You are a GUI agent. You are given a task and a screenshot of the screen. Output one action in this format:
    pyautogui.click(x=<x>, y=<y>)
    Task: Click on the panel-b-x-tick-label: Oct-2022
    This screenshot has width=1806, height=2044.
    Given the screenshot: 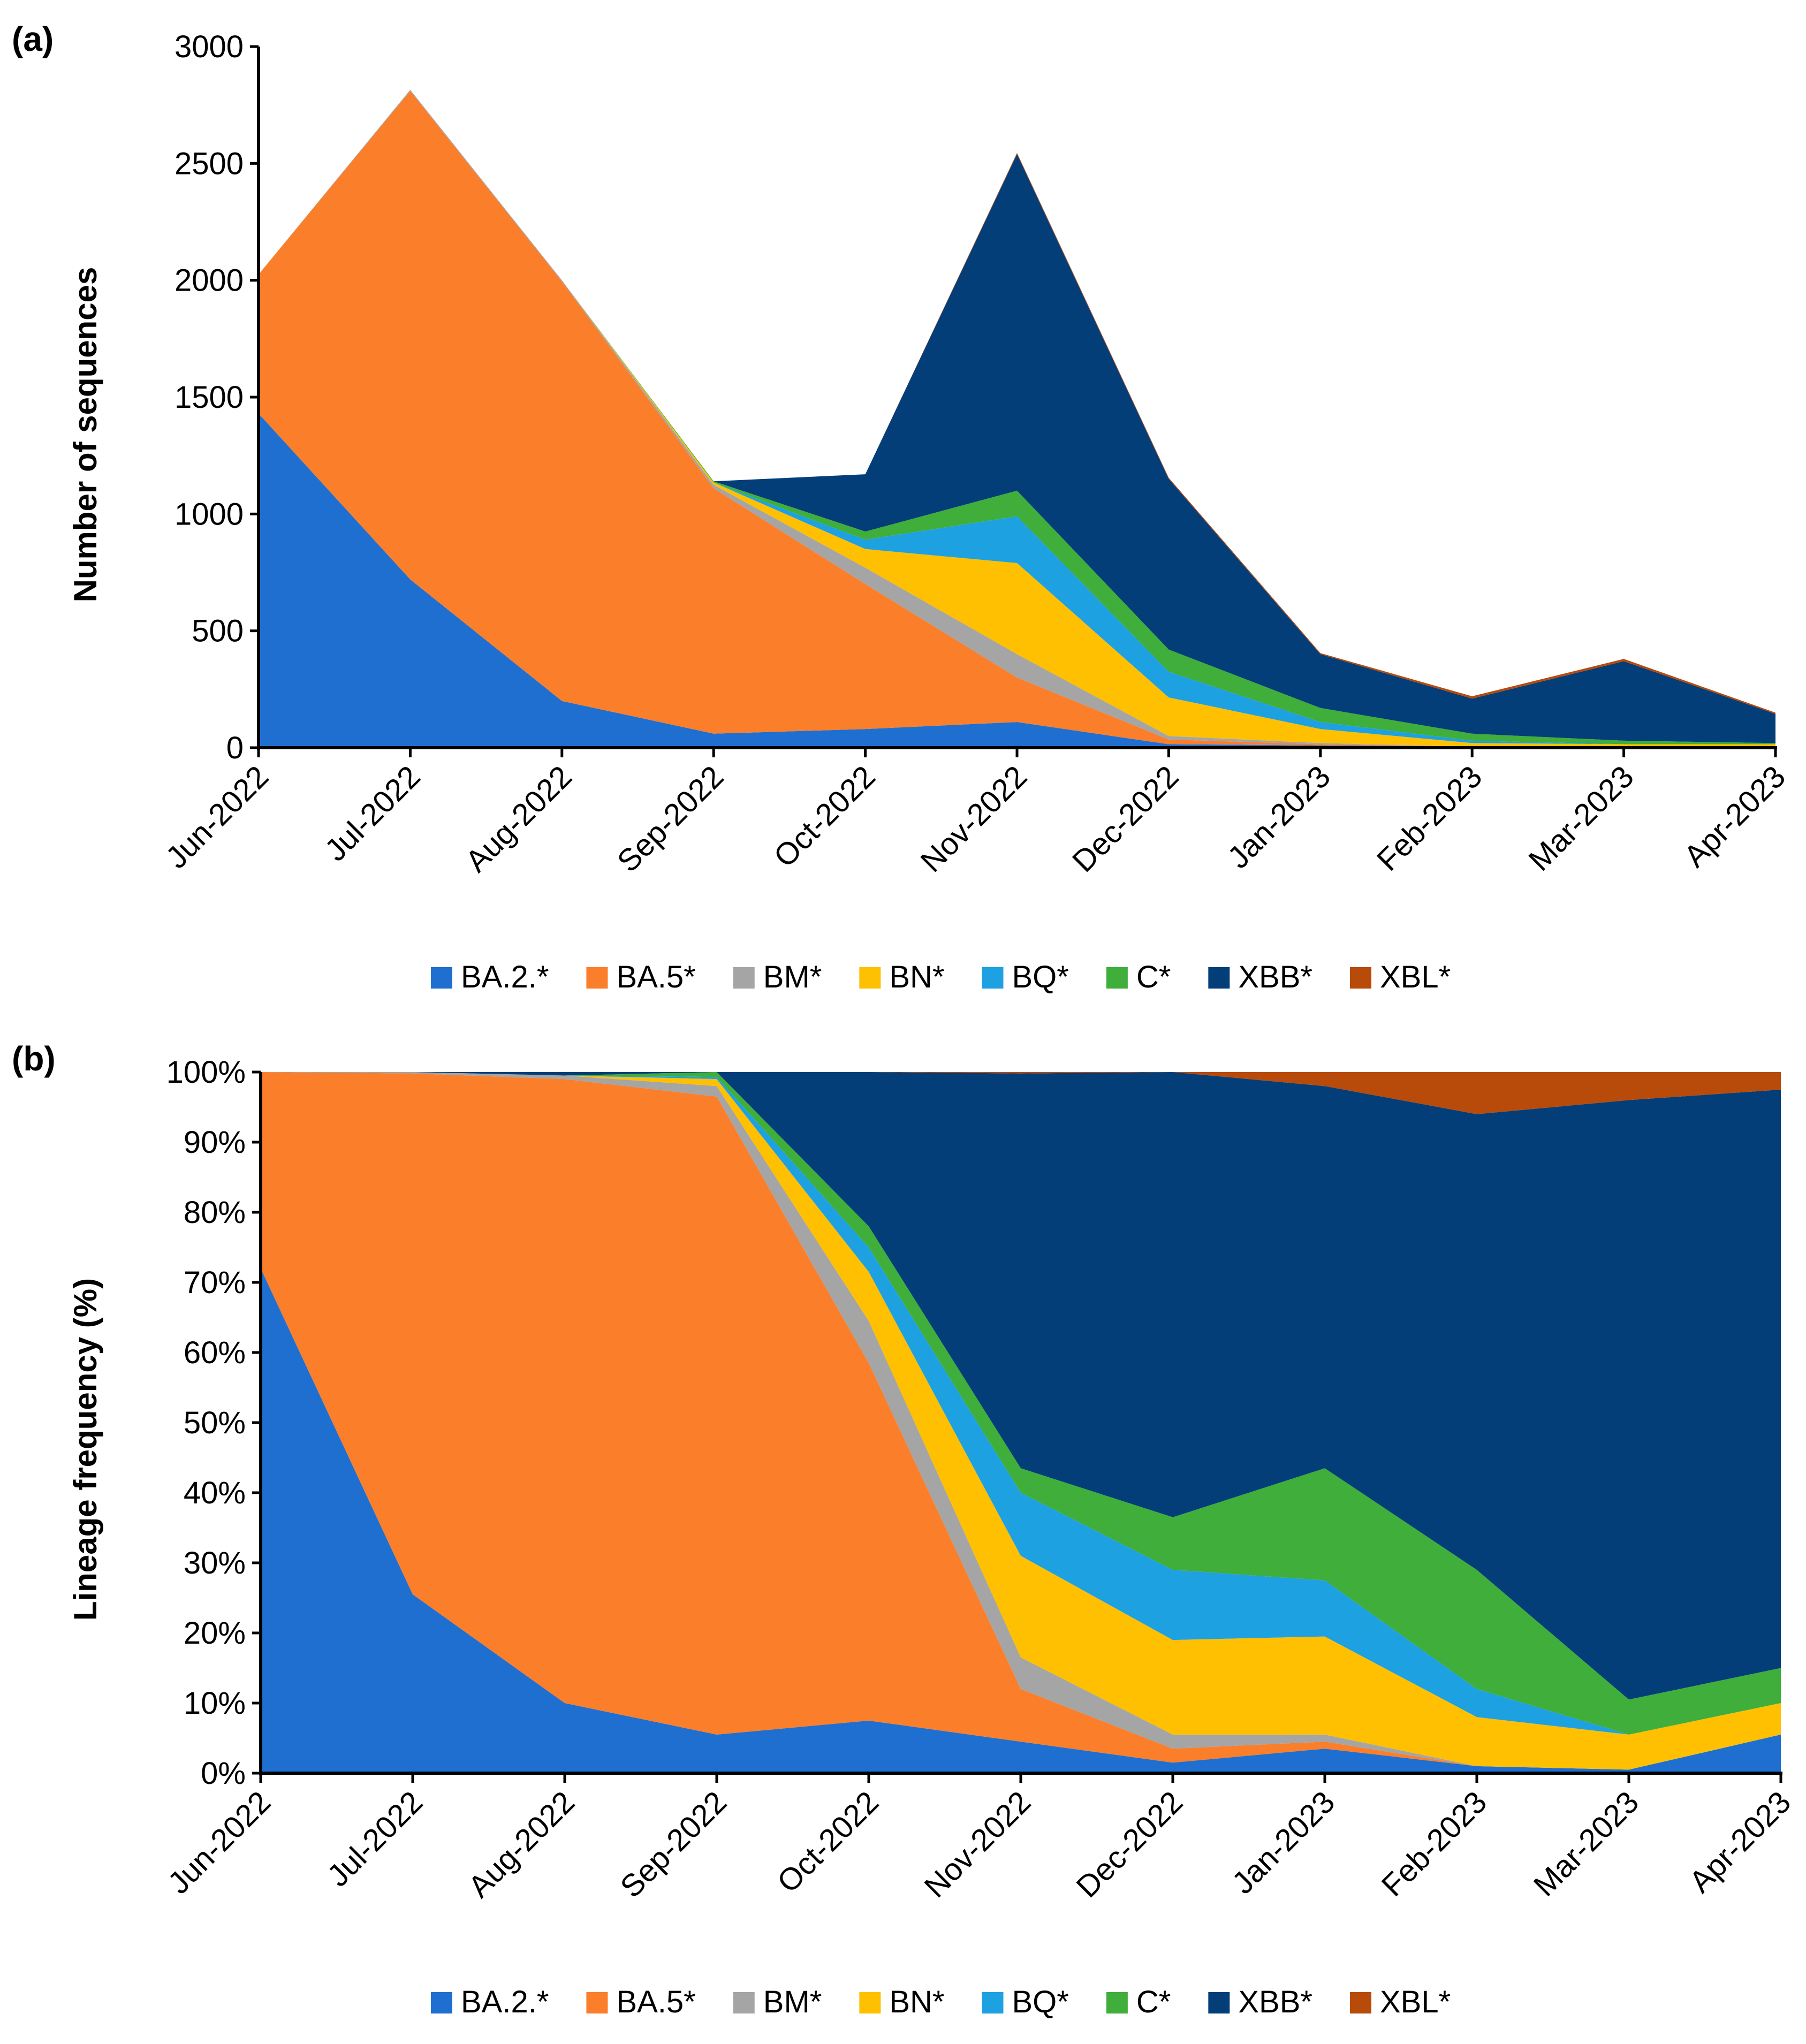 What is the action you would take?
    pyautogui.click(x=828, y=1841)
    